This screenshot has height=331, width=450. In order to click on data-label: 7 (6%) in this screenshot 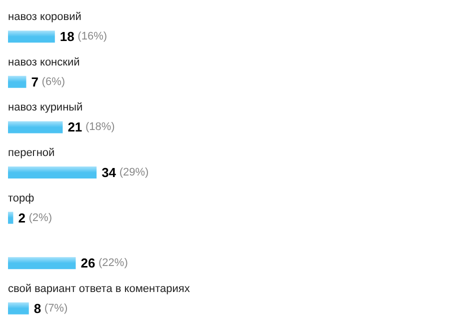, I will do `click(48, 82)`.